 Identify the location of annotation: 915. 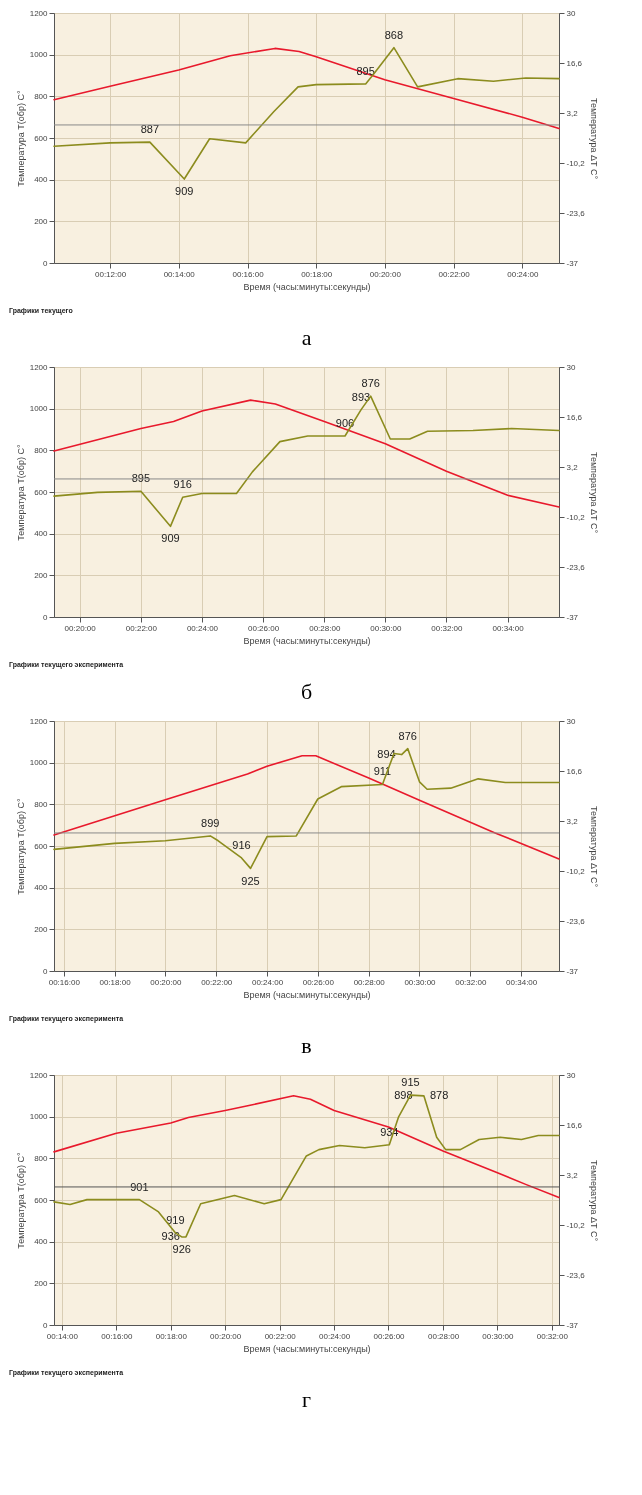
(410, 1082).